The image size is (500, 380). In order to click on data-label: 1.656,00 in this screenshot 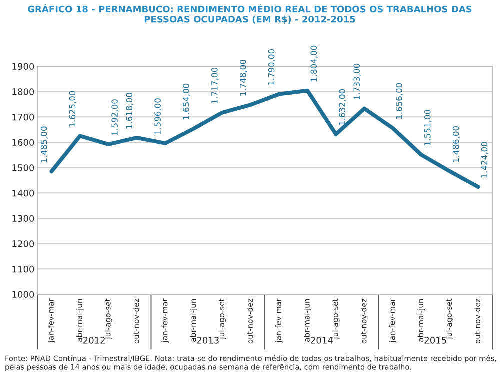, I will do `click(400, 101)`.